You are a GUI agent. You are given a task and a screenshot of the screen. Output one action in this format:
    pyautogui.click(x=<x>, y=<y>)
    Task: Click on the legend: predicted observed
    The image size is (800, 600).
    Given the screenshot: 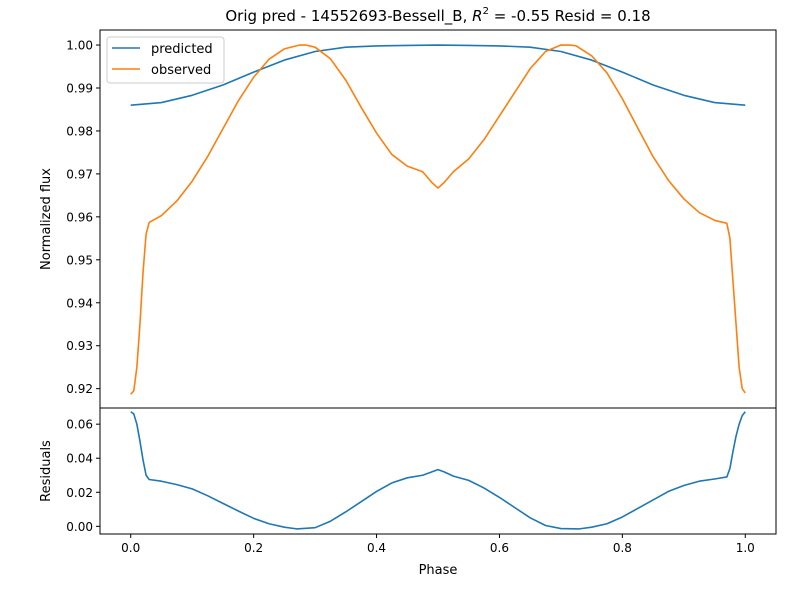 What is the action you would take?
    pyautogui.click(x=165, y=60)
    